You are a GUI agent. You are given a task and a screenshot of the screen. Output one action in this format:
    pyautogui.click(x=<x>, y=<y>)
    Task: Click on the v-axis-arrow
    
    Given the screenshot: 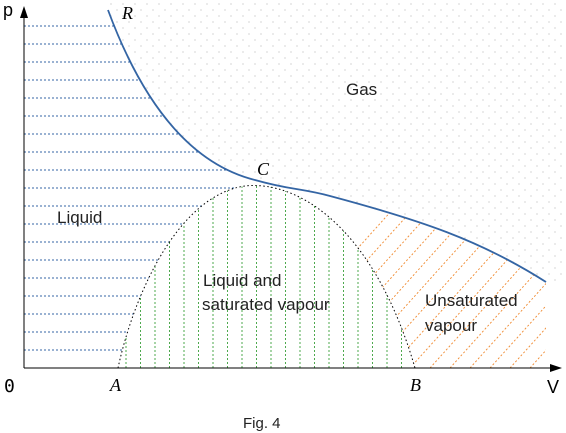 What is the action you would take?
    pyautogui.click(x=556, y=368)
    